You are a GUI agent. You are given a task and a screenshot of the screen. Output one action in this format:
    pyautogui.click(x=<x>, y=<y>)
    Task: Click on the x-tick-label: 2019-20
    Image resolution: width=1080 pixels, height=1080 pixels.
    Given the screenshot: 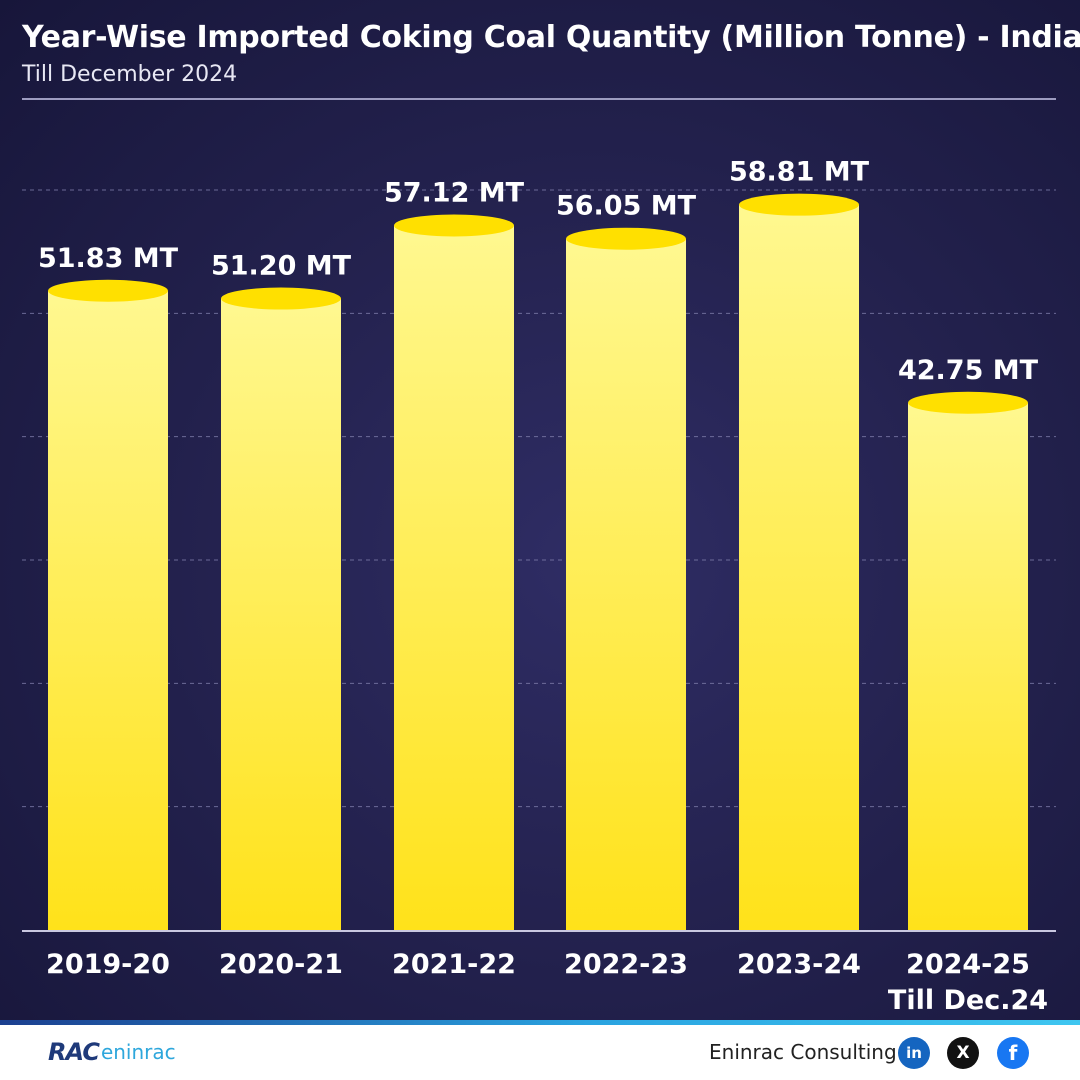 What is the action you would take?
    pyautogui.click(x=108, y=964)
    